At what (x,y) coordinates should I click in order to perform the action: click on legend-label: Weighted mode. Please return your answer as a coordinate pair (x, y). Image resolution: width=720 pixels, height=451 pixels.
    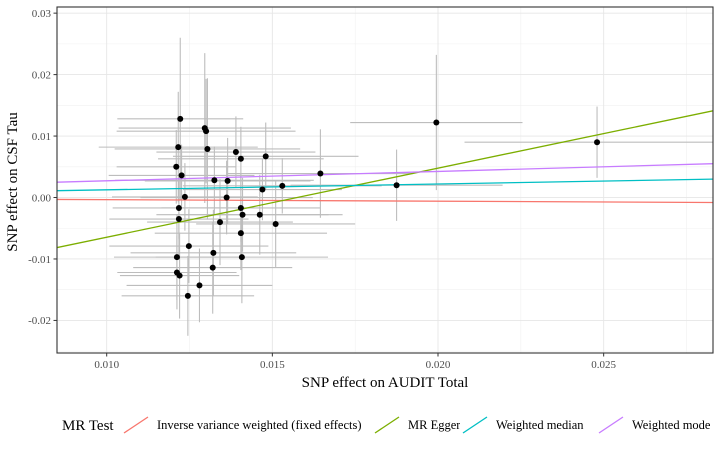
    Looking at the image, I should click on (671, 425).